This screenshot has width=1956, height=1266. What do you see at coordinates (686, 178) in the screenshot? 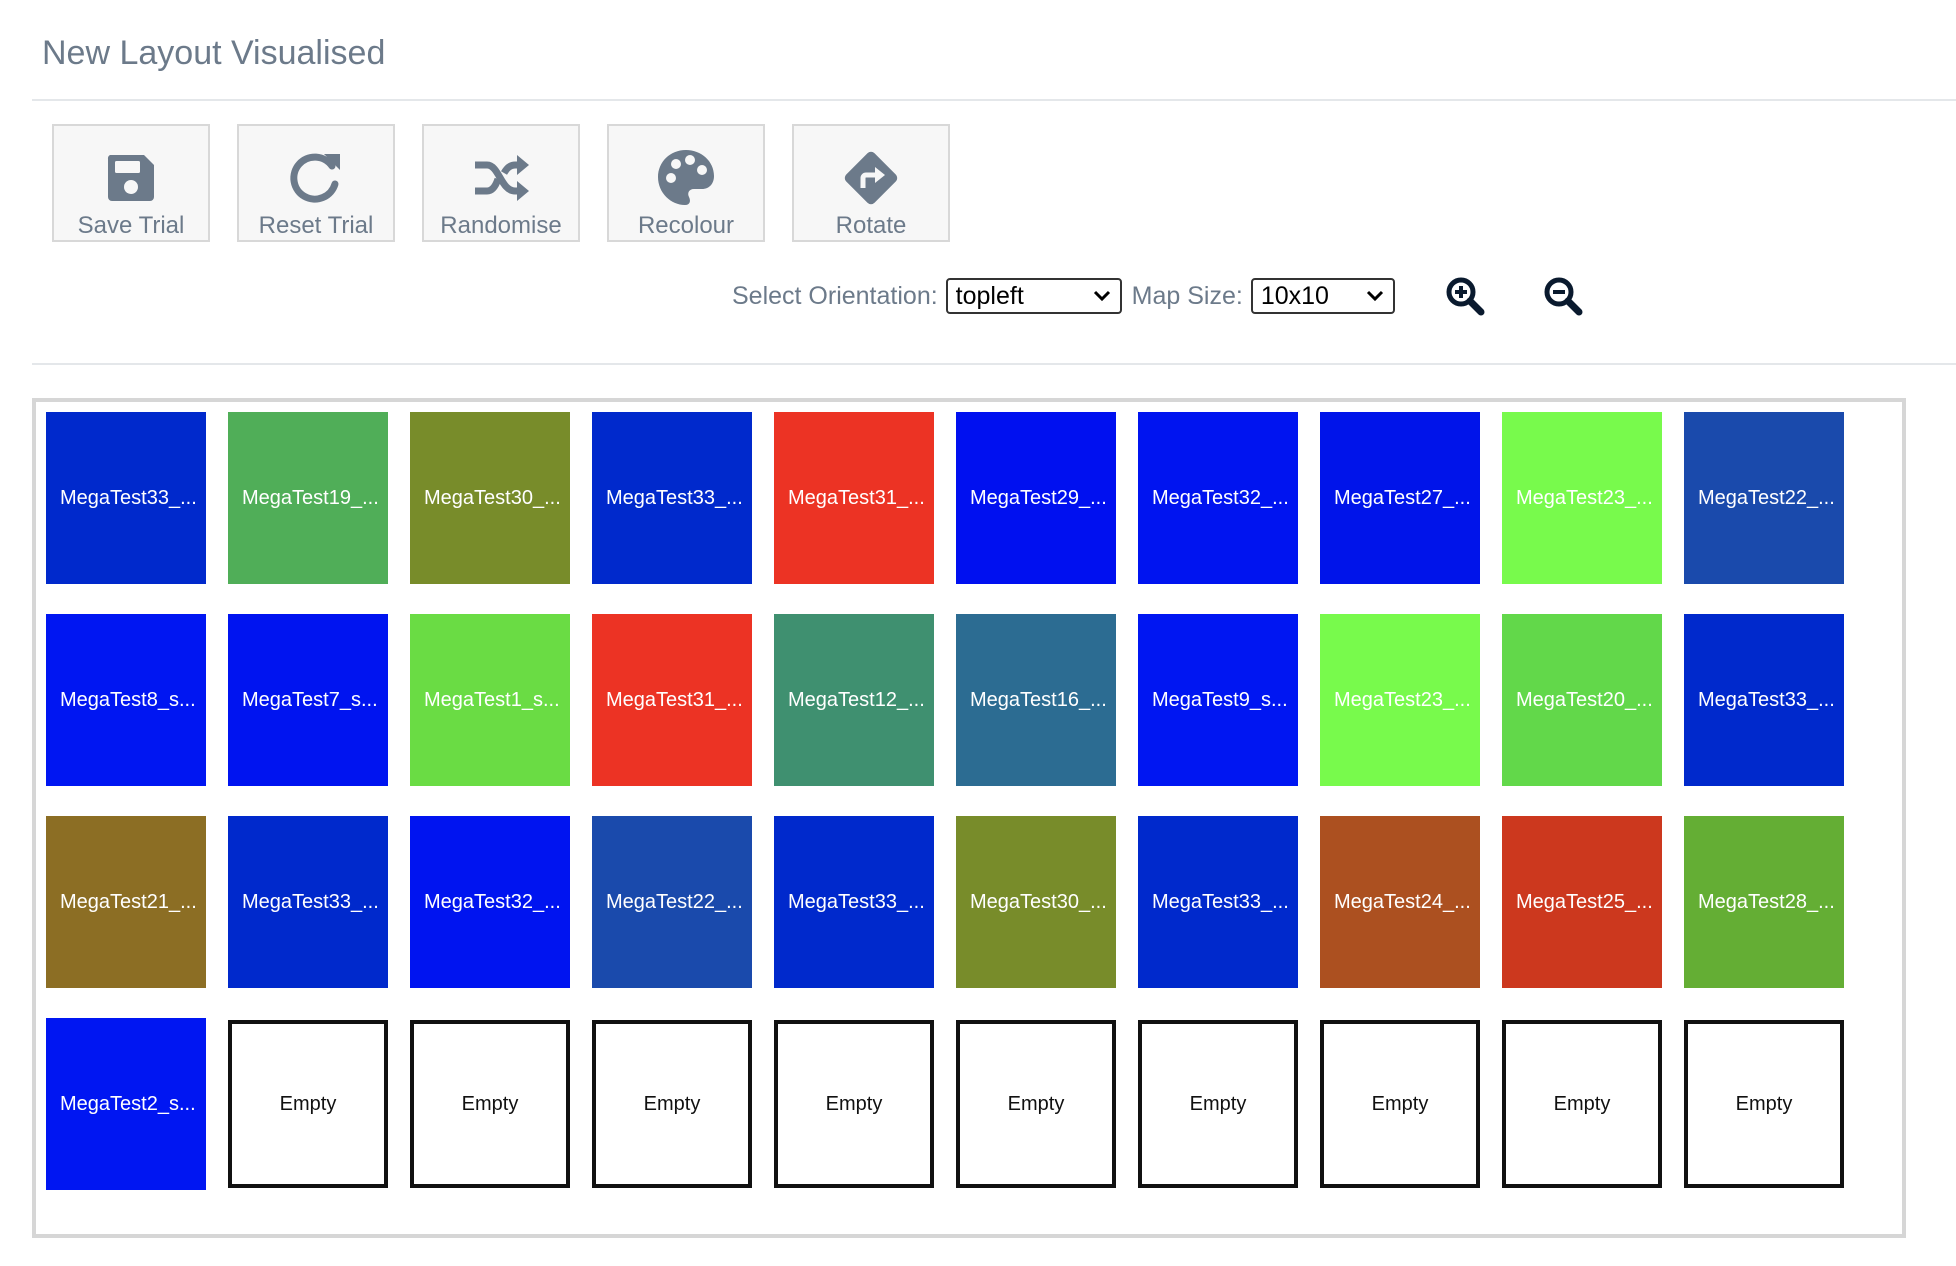
I see `palette-icon` at bounding box center [686, 178].